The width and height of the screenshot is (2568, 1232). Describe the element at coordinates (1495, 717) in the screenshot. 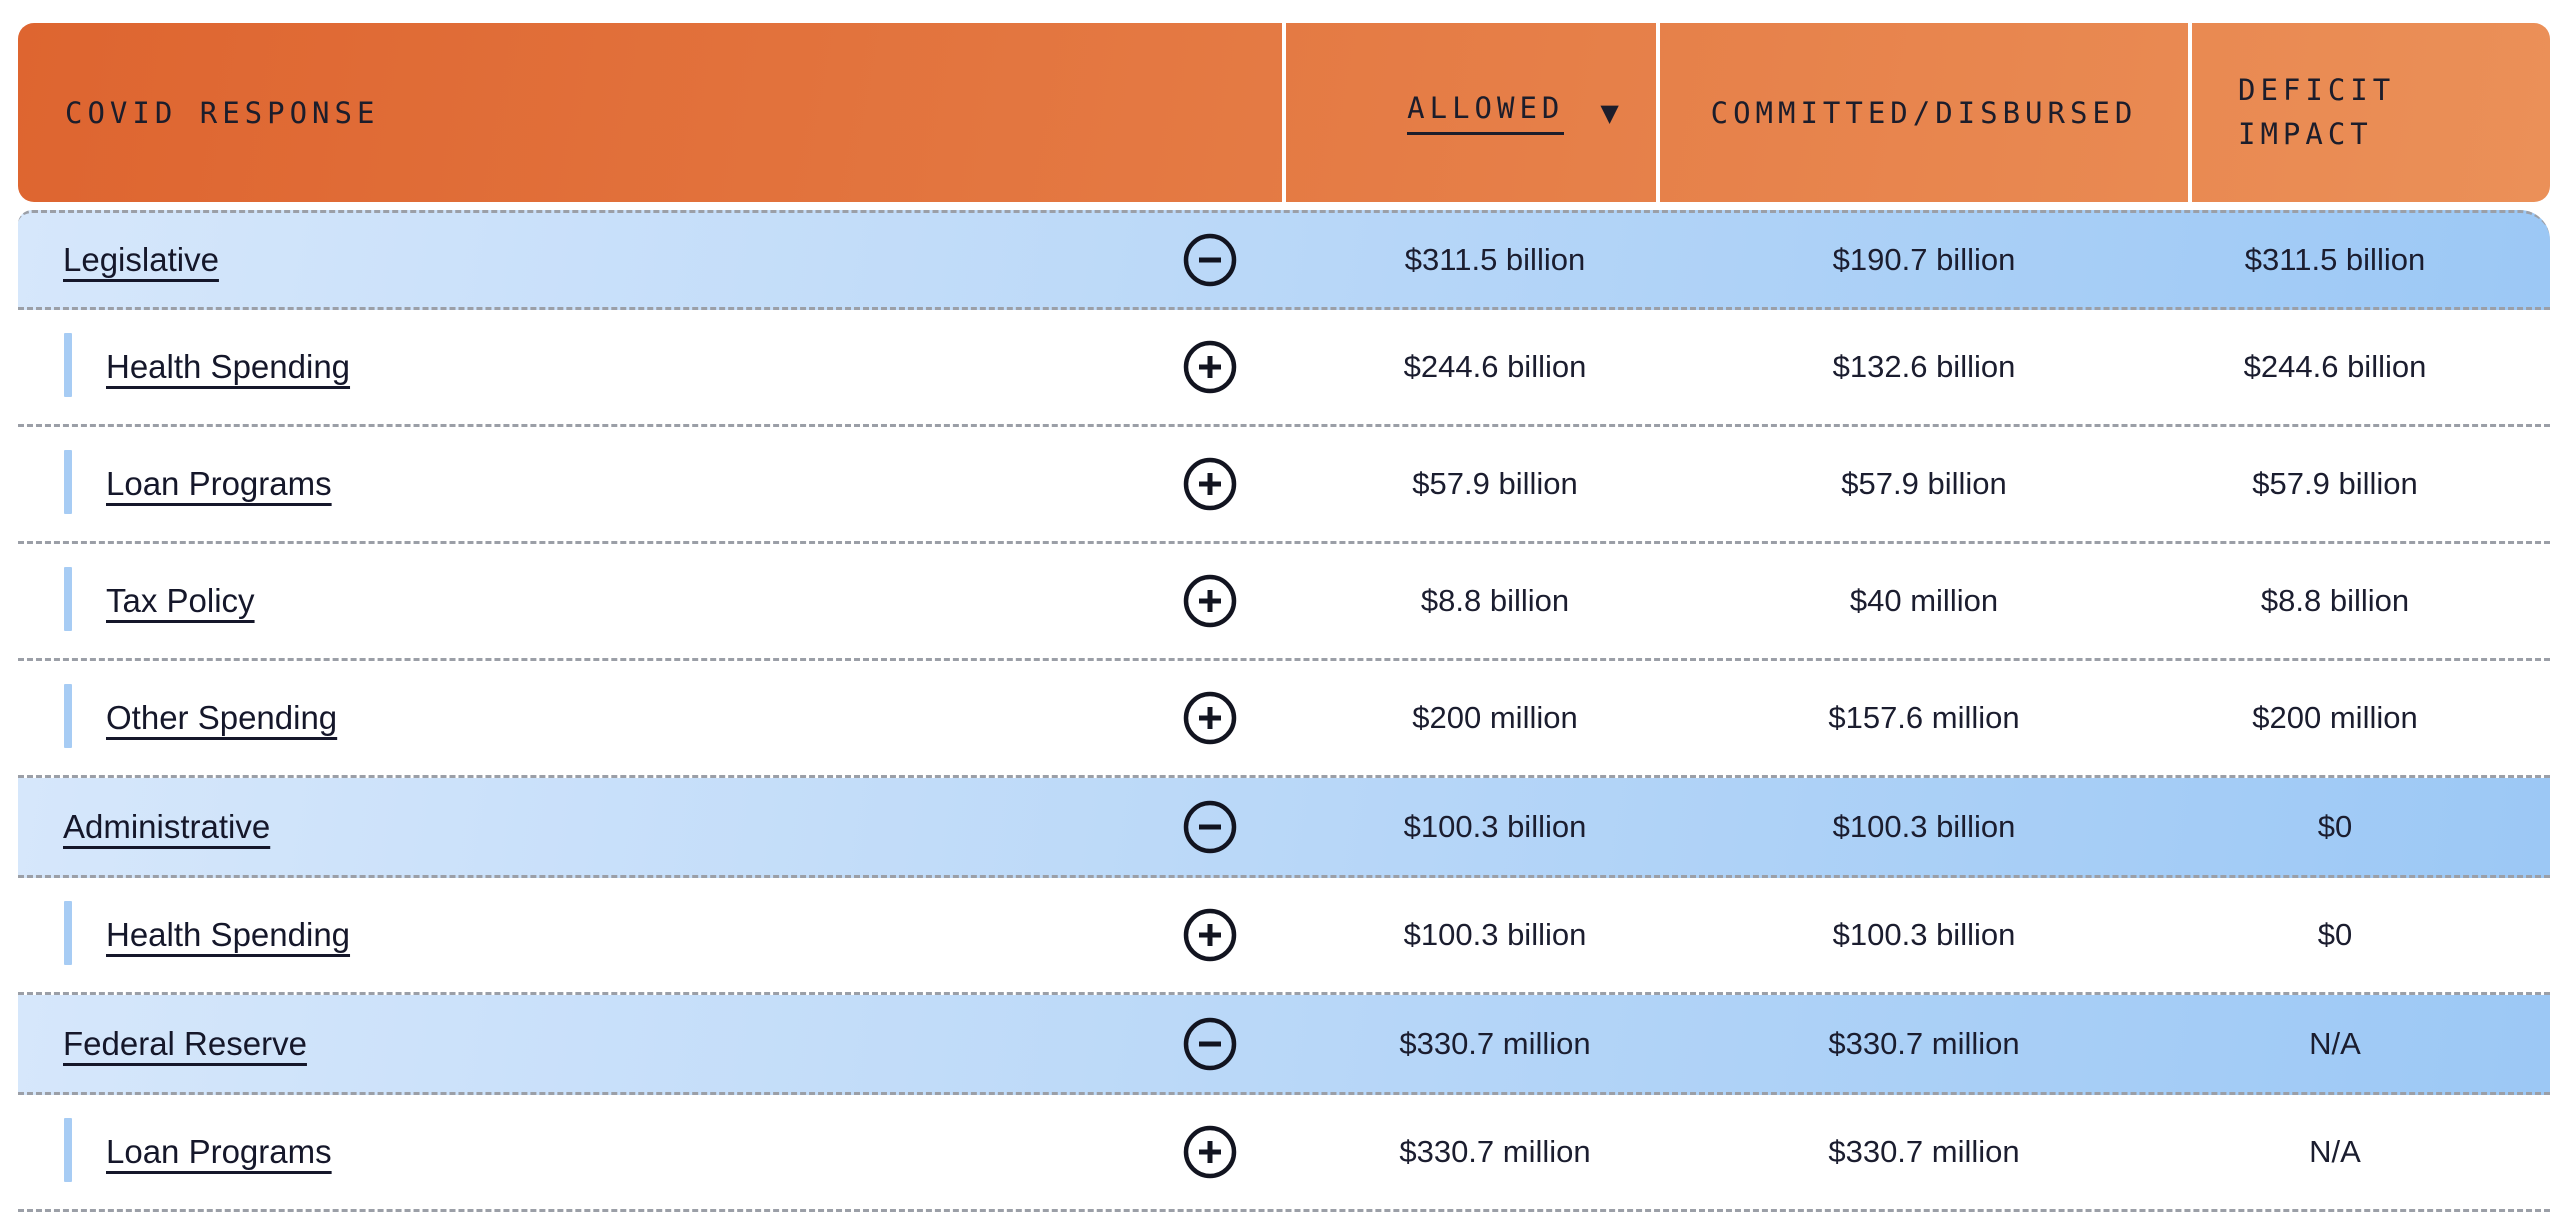

I see `allowed-value: $200 million` at that location.